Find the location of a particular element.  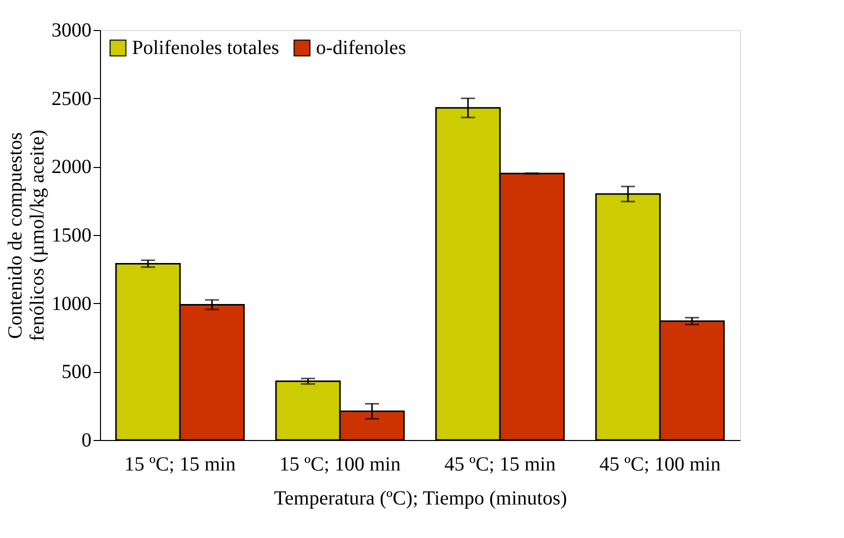

legend-label: o-difenoles is located at coordinates (361, 48).